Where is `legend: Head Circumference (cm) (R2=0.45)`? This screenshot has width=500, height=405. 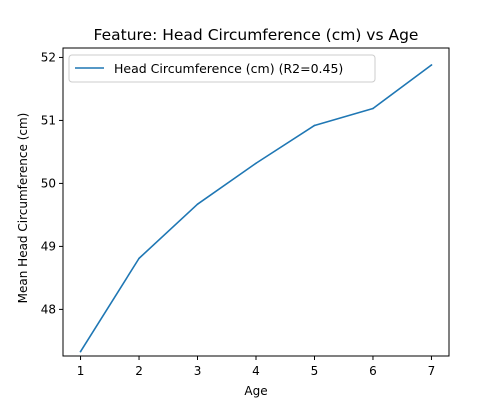 legend: Head Circumference (cm) (R2=0.45) is located at coordinates (222, 68).